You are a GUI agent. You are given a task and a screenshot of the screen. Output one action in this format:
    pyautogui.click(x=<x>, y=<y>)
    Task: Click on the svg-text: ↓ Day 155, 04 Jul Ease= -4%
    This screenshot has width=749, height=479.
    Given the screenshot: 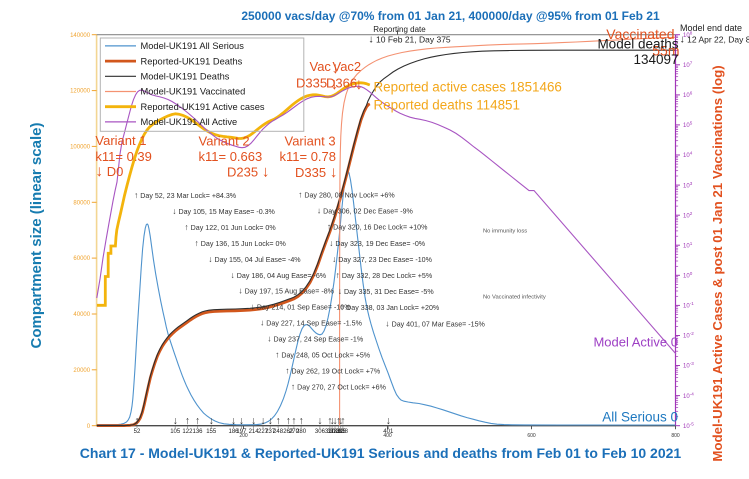 What is the action you would take?
    pyautogui.click(x=254, y=259)
    